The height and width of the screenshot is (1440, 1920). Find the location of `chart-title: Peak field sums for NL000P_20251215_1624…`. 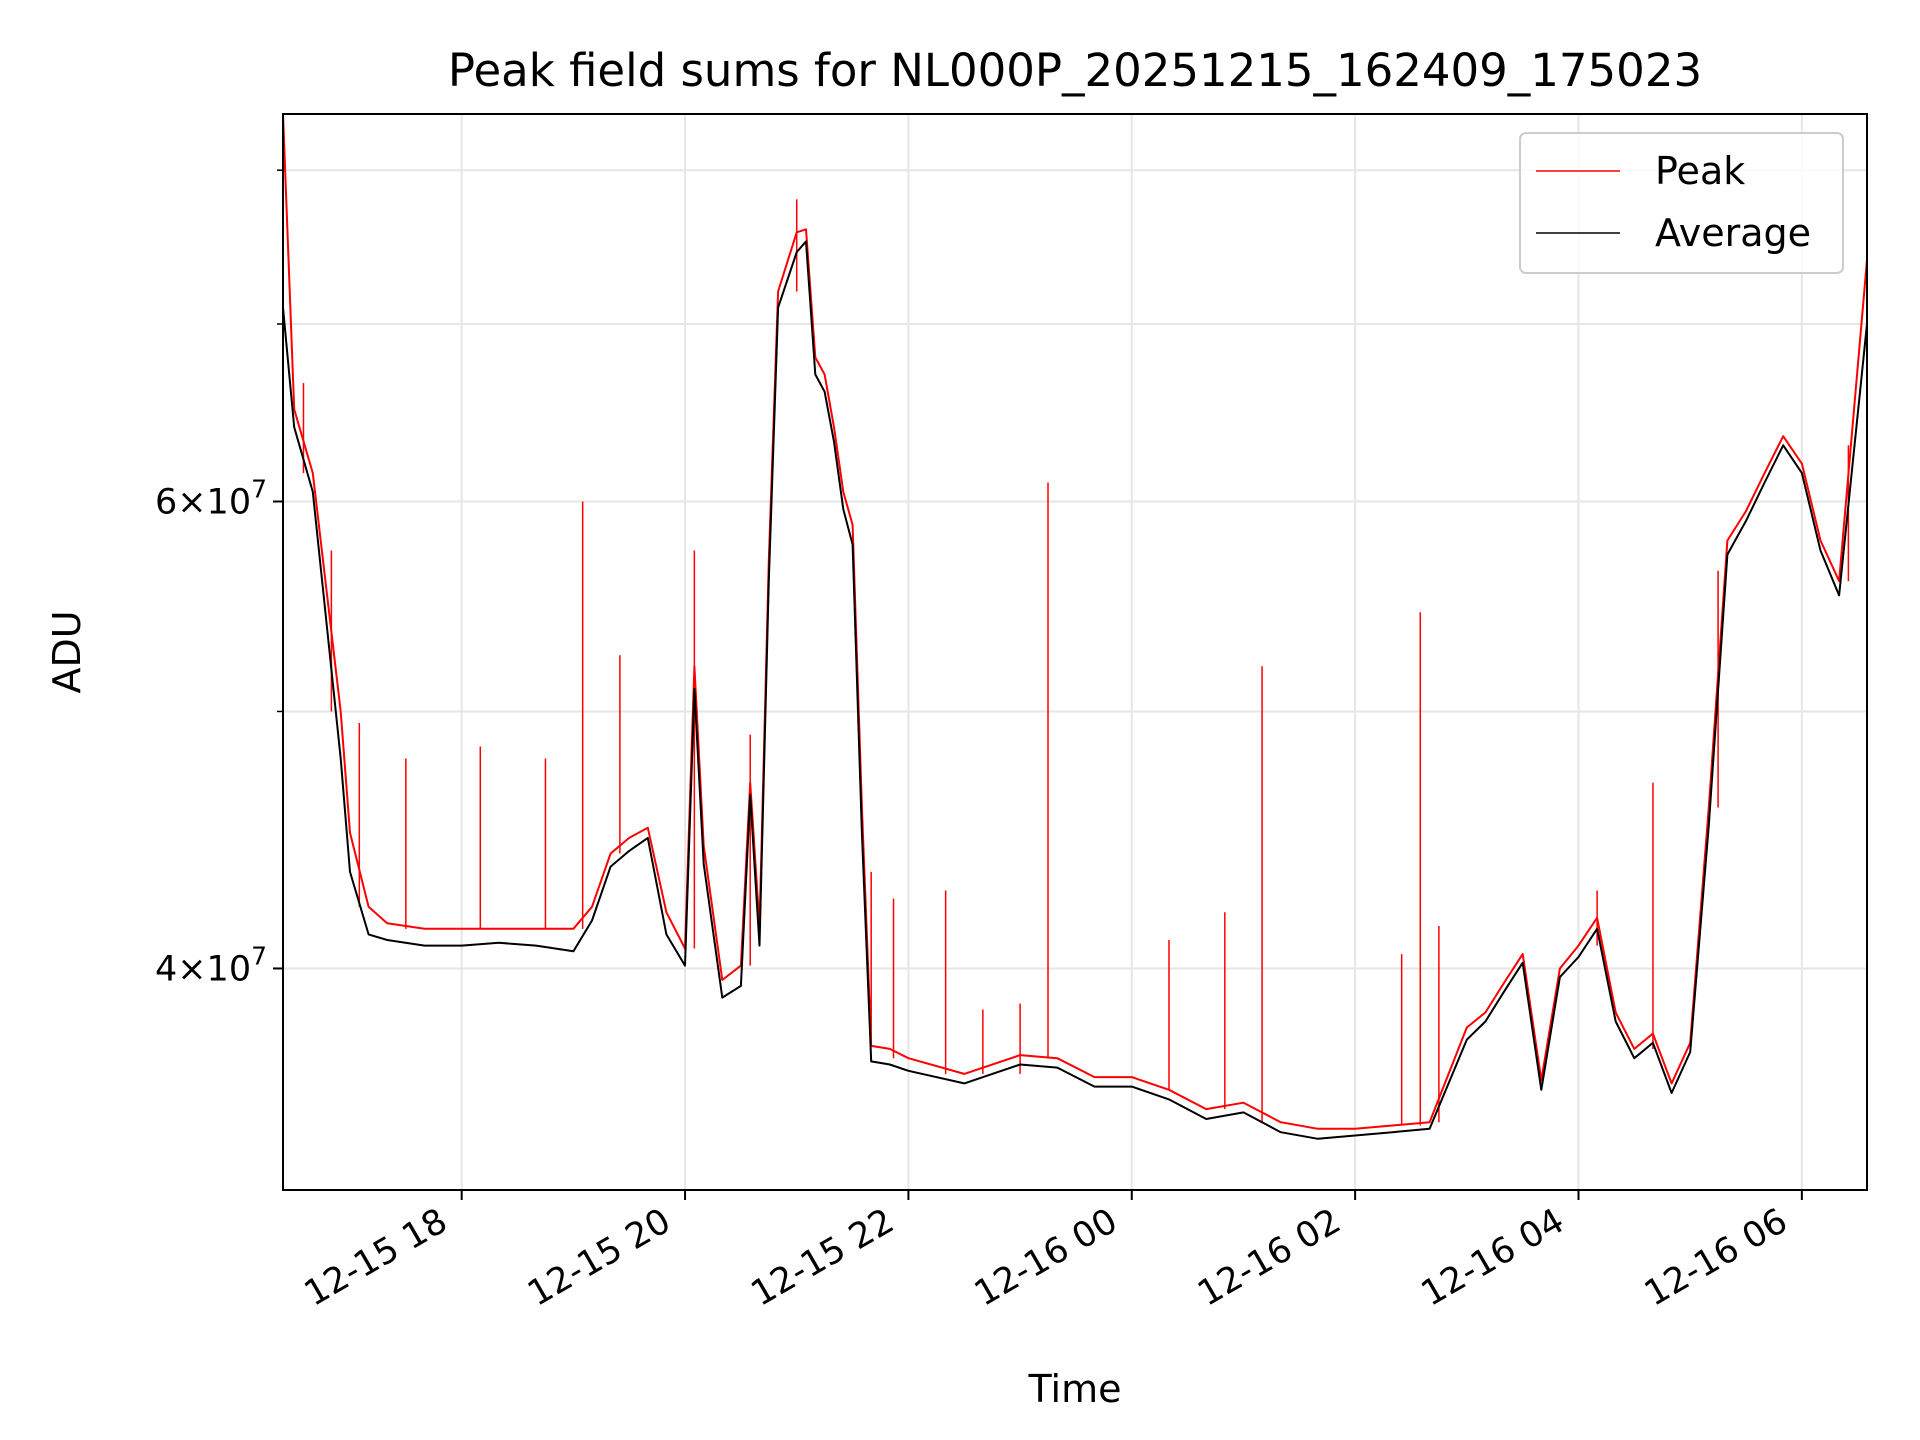

chart-title: Peak field sums for NL000P_20251215_1624… is located at coordinates (1075, 70).